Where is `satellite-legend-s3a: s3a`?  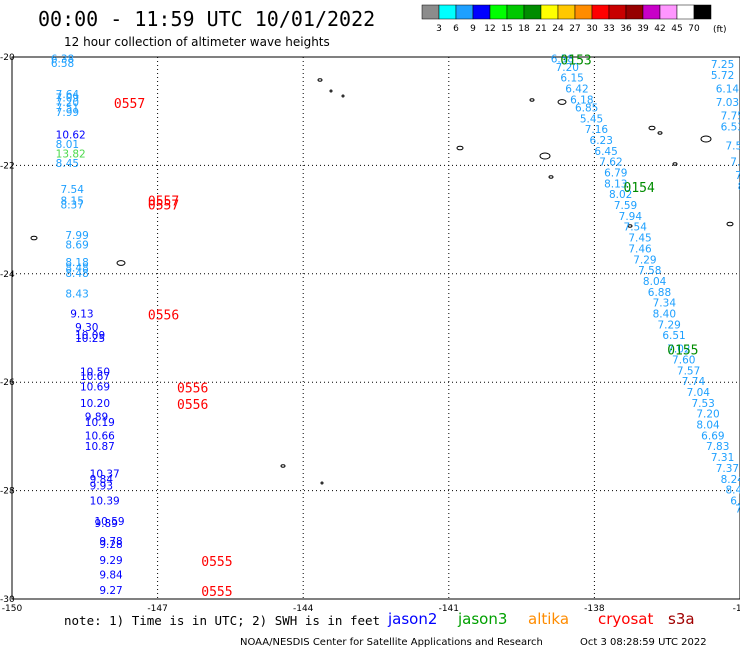 satellite-legend-s3a: s3a is located at coordinates (681, 619).